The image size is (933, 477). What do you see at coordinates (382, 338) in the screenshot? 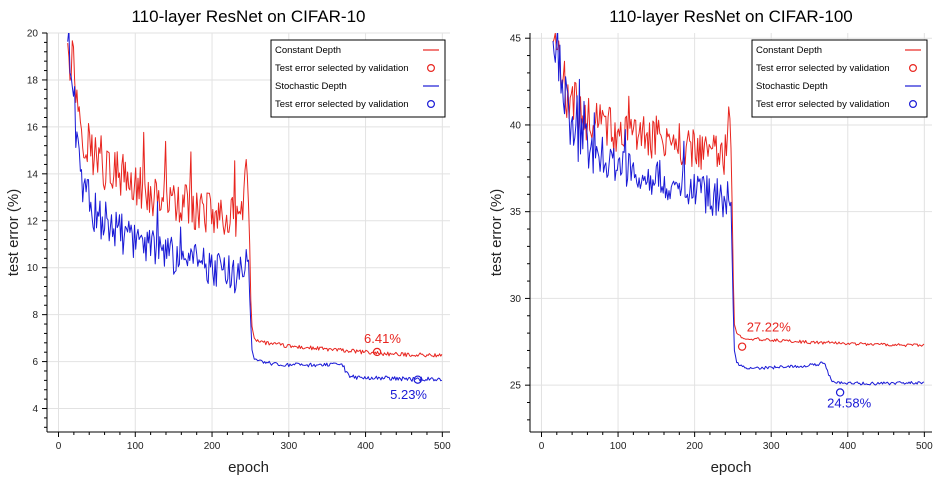
I see `value-annotation: 6.41%` at bounding box center [382, 338].